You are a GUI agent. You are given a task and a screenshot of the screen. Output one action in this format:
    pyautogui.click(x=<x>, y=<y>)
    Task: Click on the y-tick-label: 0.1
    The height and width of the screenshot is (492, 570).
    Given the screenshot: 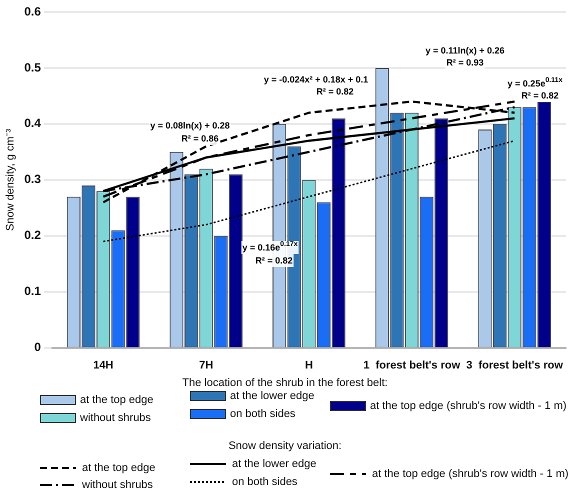 What is the action you would take?
    pyautogui.click(x=33, y=291)
    